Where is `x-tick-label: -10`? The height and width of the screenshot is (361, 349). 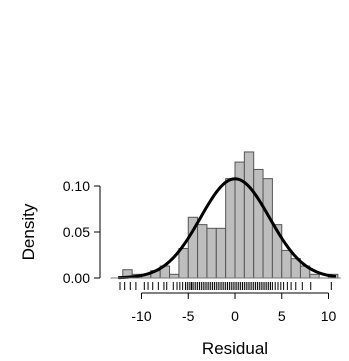
x-tick-label: -10 is located at coordinates (141, 316).